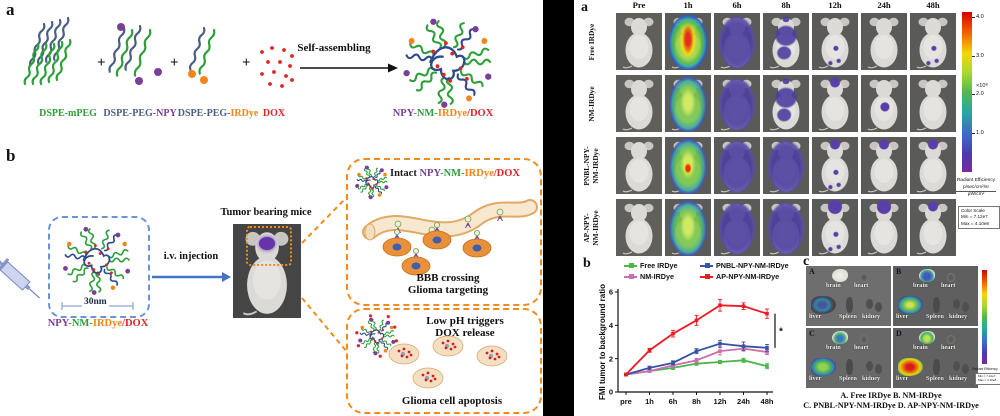 The height and width of the screenshot is (416, 1000). Describe the element at coordinates (587, 263) in the screenshot. I see `panel-b-right-label: b` at that location.